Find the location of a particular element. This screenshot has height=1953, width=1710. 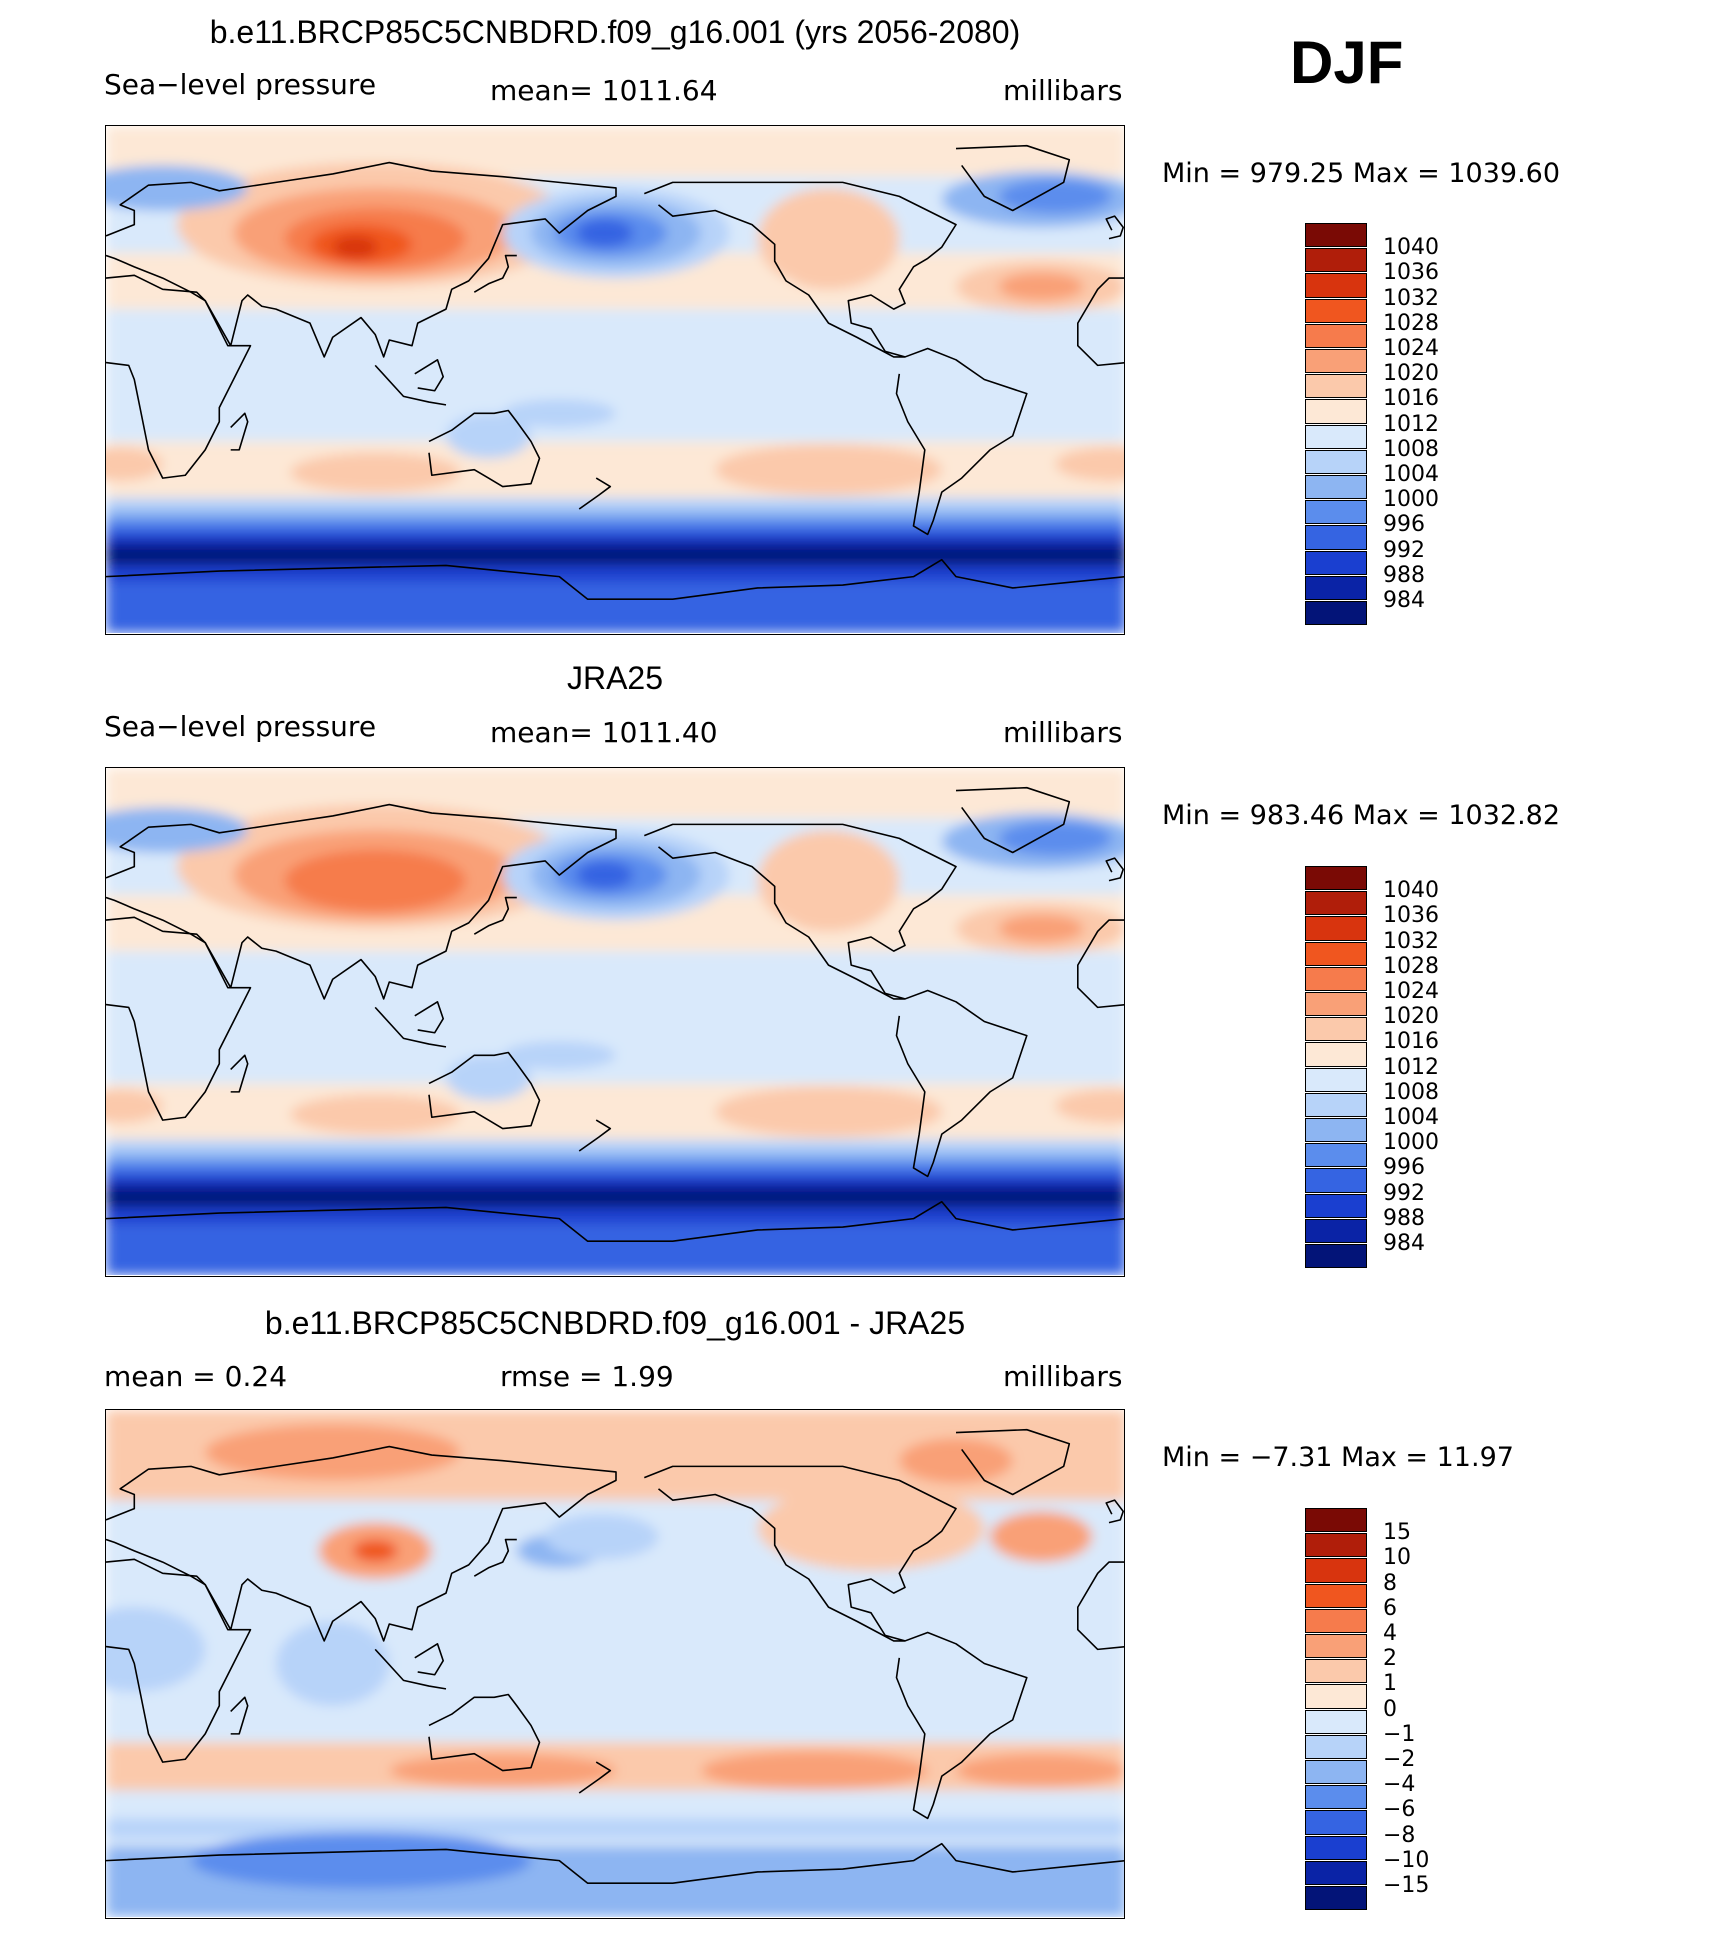

colorbar-tick-label: 1 is located at coordinates (1390, 1684).